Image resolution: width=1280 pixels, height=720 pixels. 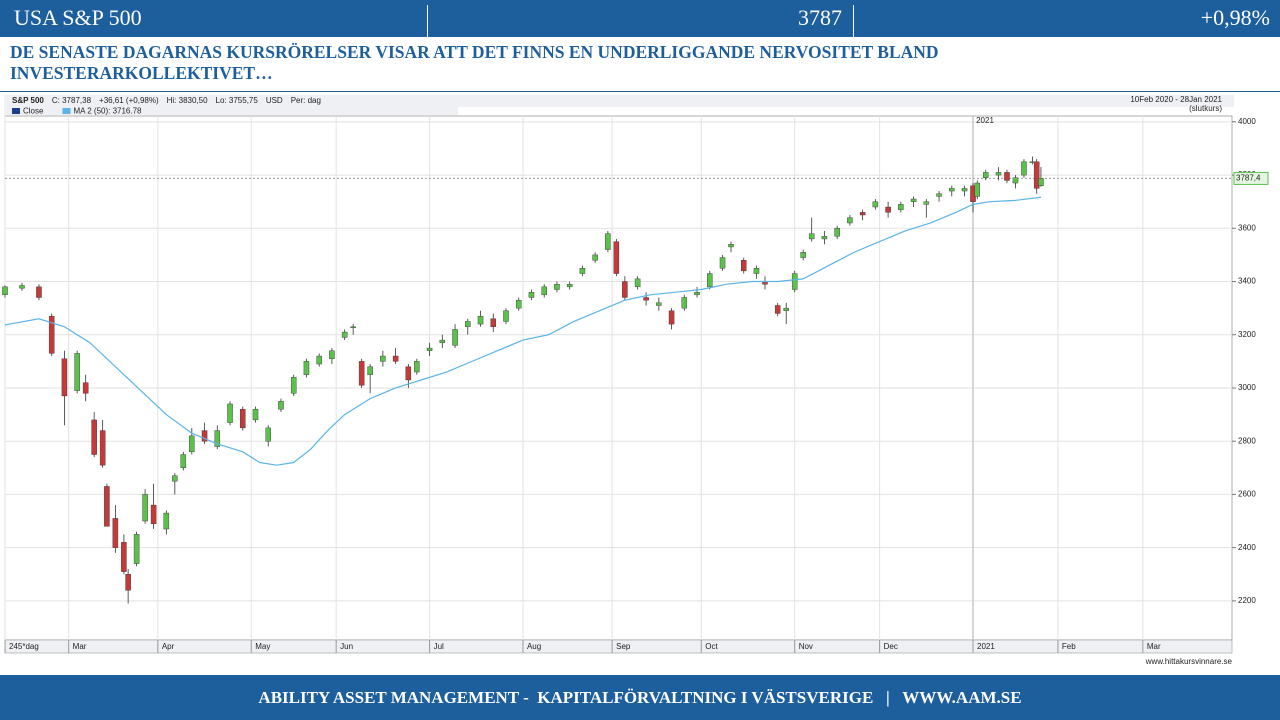 I want to click on info-item: Per: dag, so click(x=306, y=100).